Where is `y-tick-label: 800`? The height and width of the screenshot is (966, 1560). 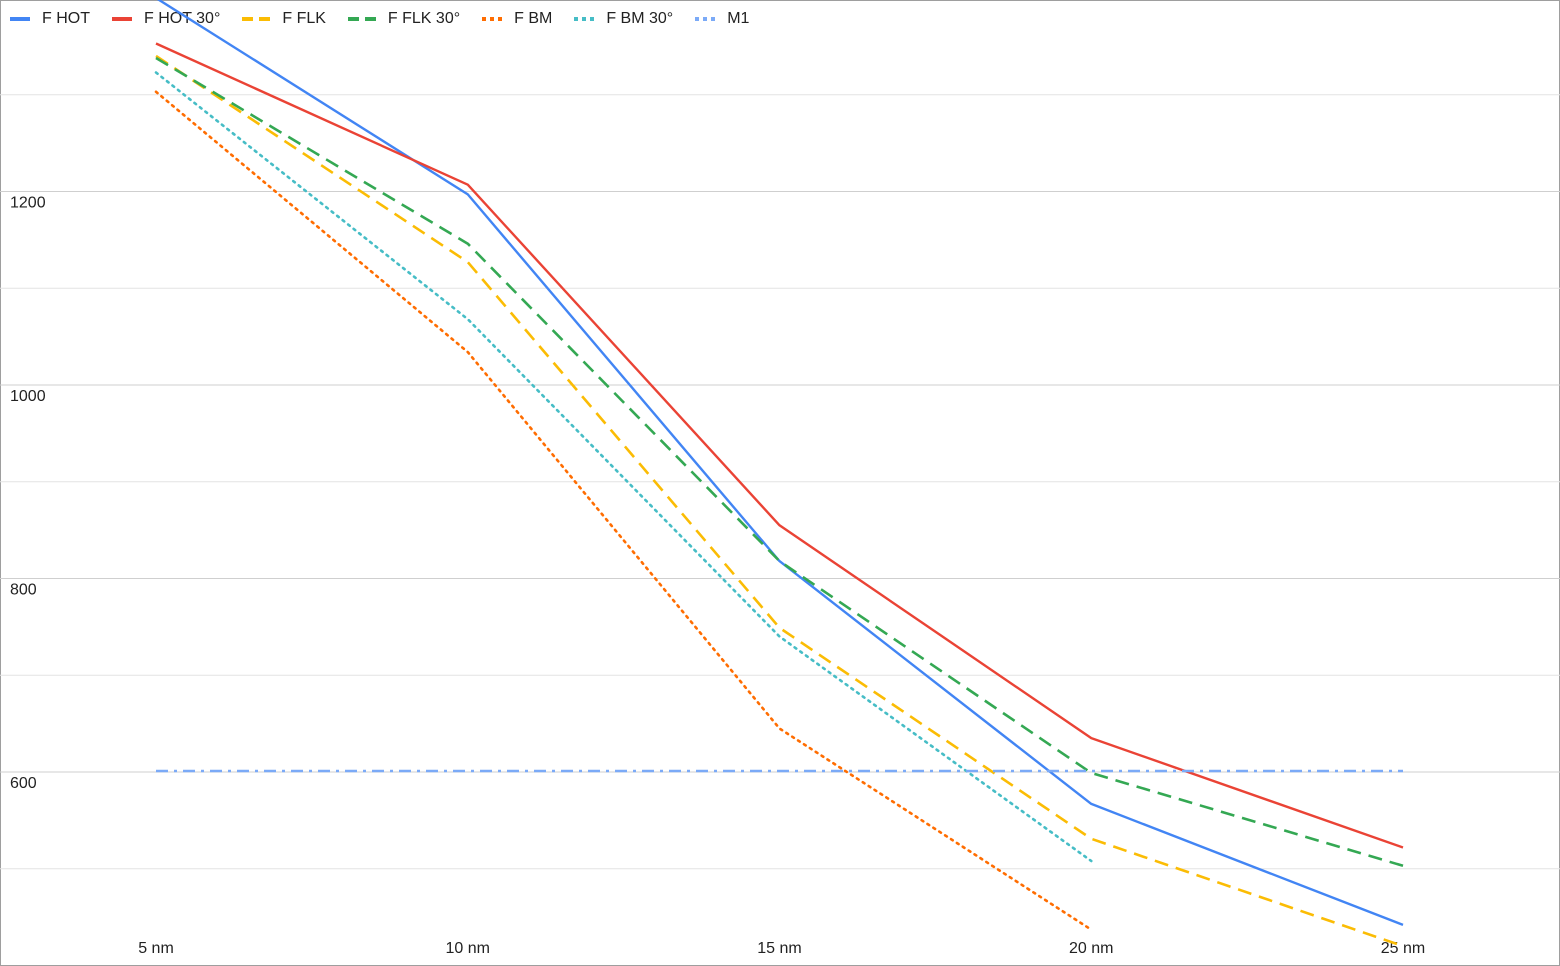
y-tick-label: 800 is located at coordinates (23, 590).